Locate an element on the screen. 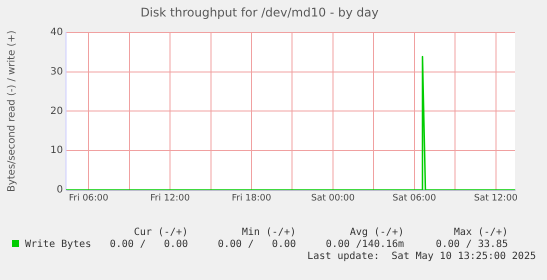 The image size is (547, 280). x-tick-label: Sat 00:00 is located at coordinates (333, 199).